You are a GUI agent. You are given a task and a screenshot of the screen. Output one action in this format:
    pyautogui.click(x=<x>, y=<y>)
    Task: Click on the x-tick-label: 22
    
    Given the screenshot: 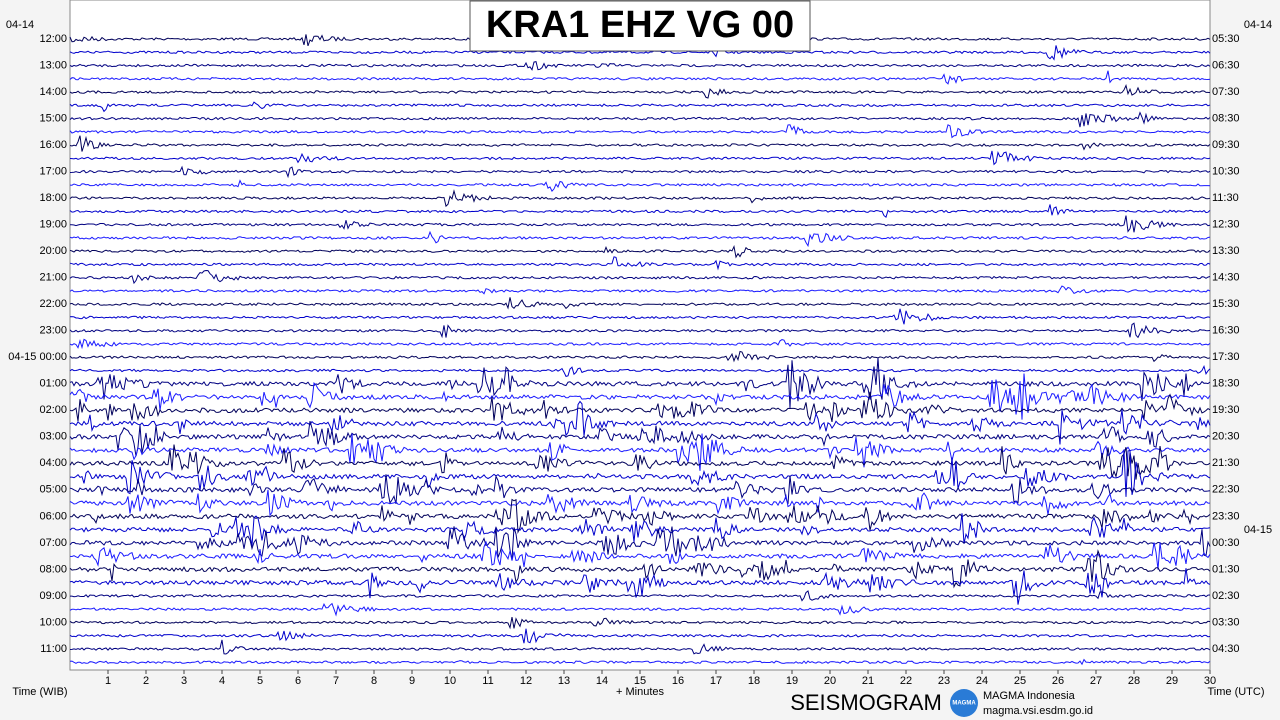 What is the action you would take?
    pyautogui.click(x=906, y=681)
    